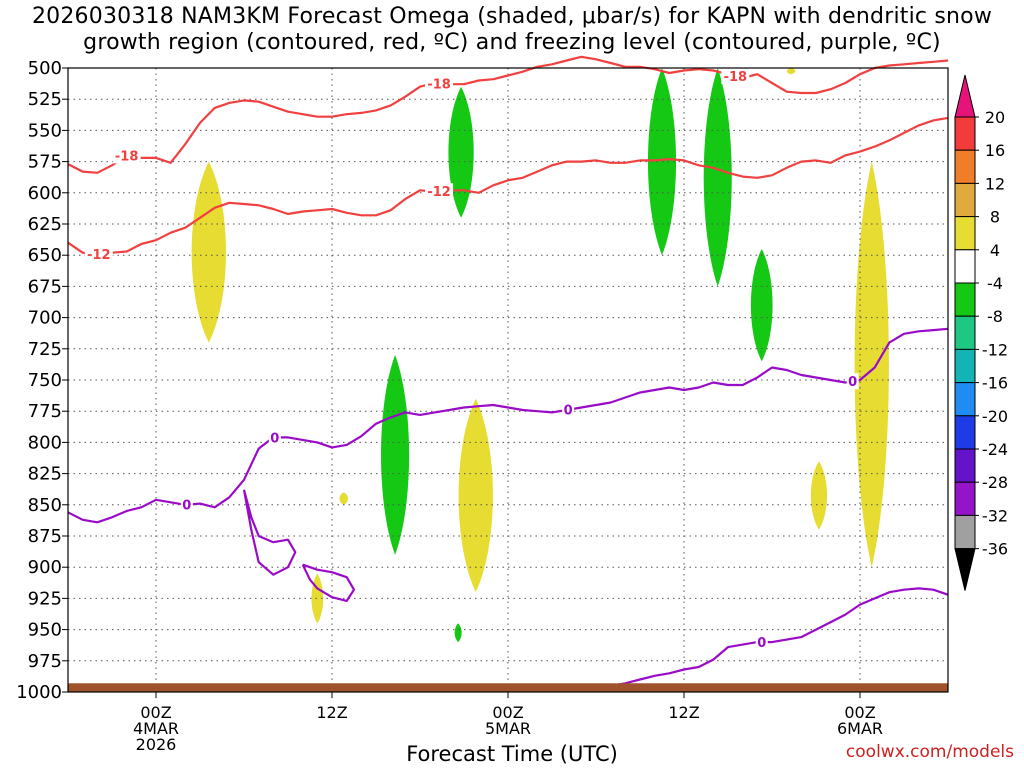 Image resolution: width=1024 pixels, height=768 pixels. I want to click on colorbar-label: -36, so click(995, 549).